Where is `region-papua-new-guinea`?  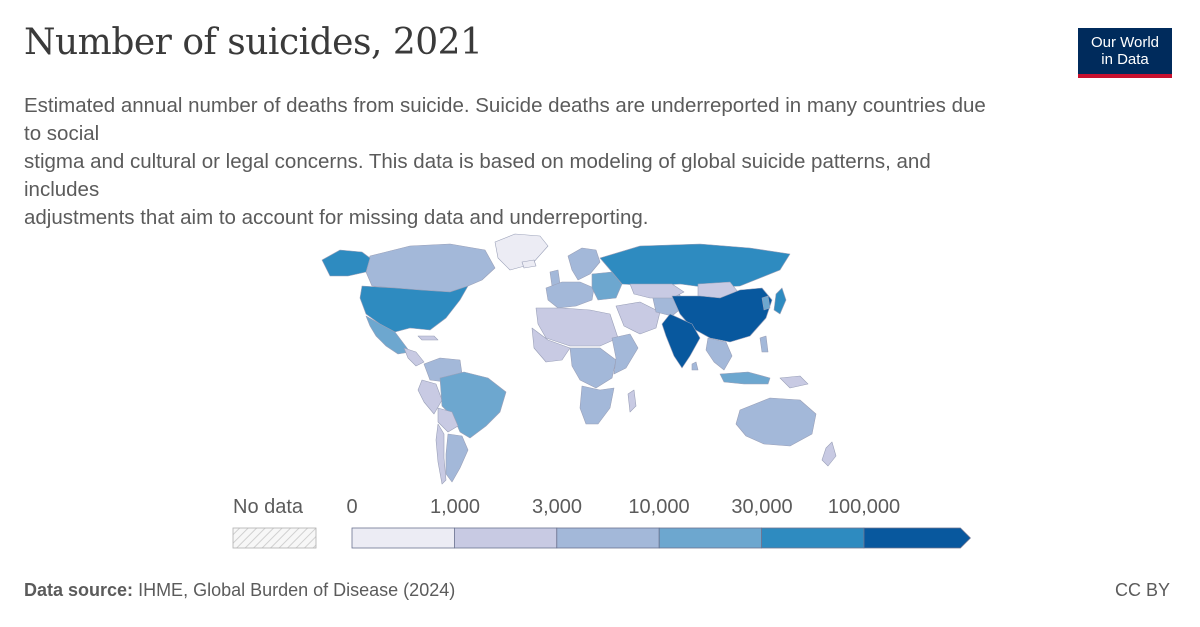 region-papua-new-guinea is located at coordinates (794, 382).